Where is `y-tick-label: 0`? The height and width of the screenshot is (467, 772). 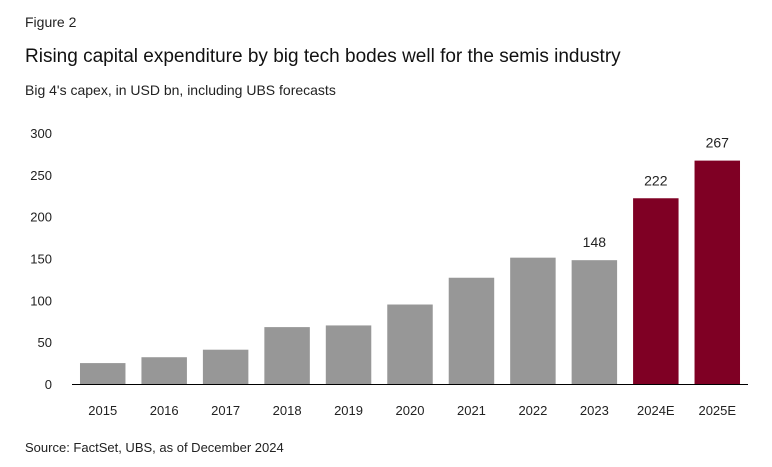
y-tick-label: 0 is located at coordinates (48, 384).